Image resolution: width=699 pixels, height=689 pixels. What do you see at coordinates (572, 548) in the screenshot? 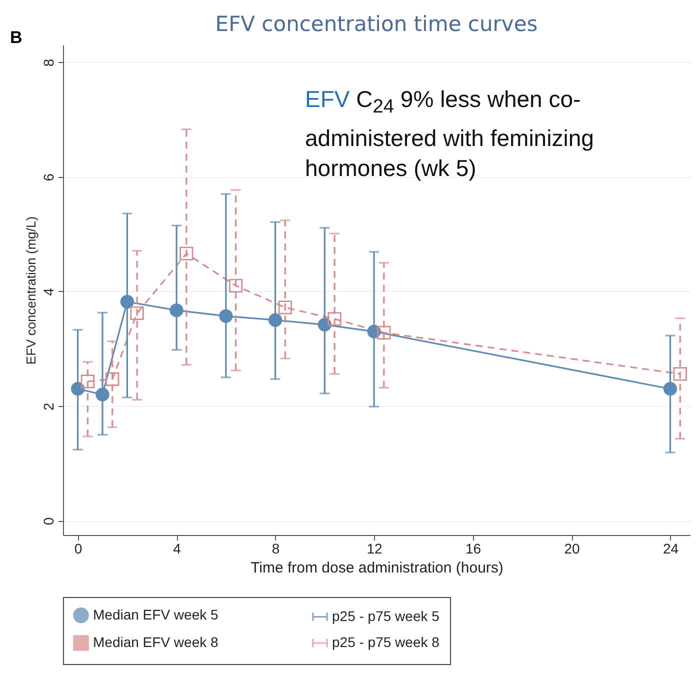
I see `x-tick-label: 20` at bounding box center [572, 548].